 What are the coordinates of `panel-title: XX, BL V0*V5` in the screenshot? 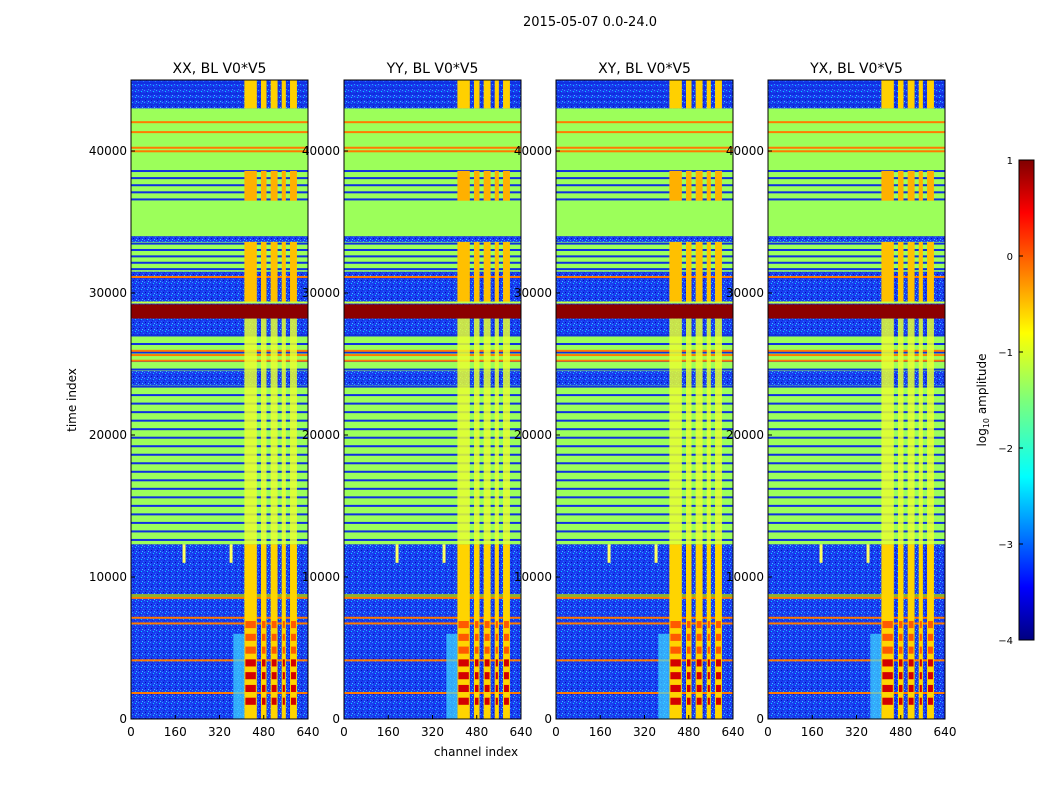 It's located at (220, 69).